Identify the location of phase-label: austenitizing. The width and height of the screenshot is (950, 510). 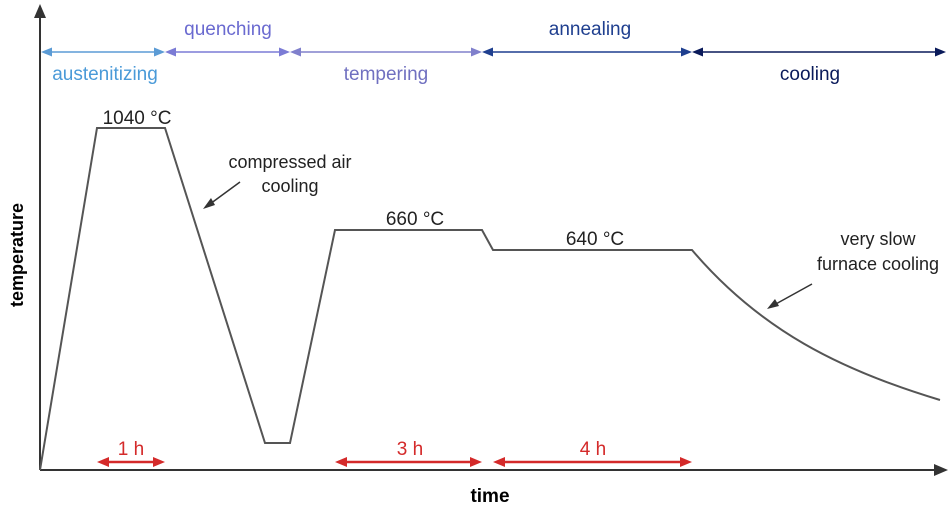
(105, 74).